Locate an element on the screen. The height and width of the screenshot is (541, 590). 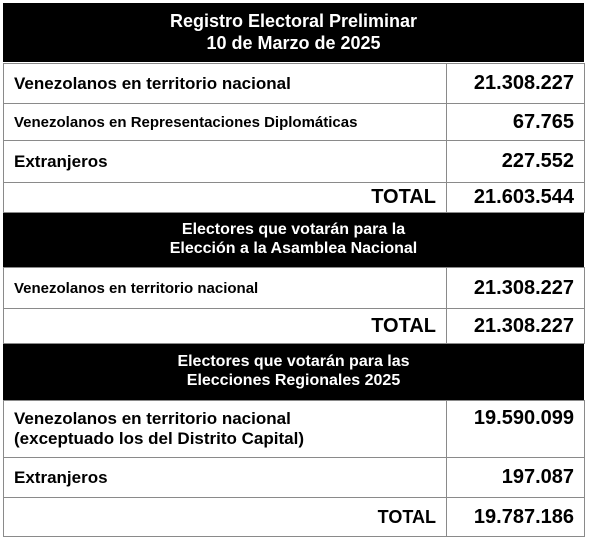
section-3-title-line-2: Elecciones Regionales 2025 is located at coordinates (293, 380).